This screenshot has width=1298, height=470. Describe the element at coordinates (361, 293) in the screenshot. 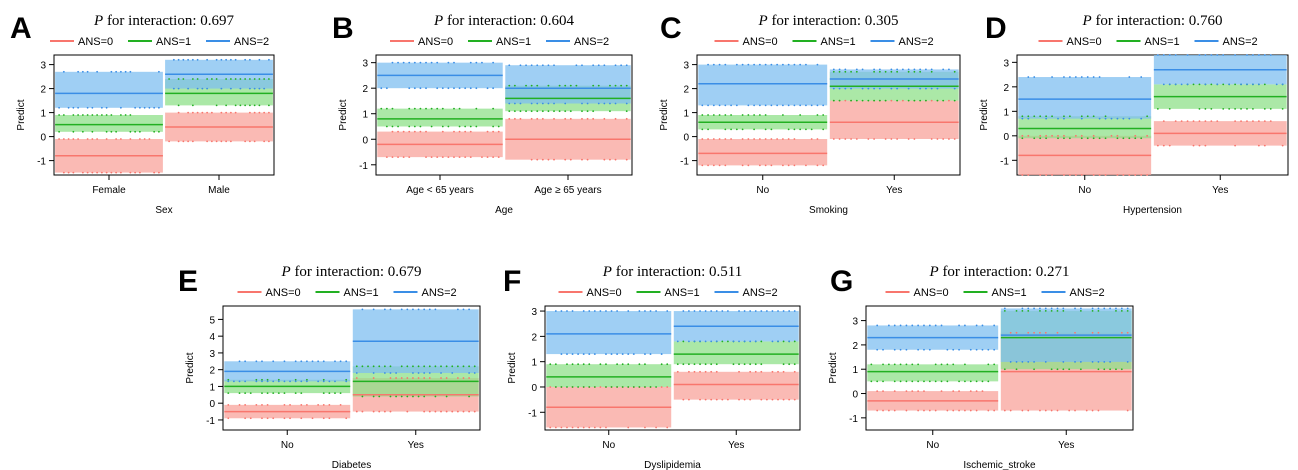

I see `legend-label: ANS=1` at that location.